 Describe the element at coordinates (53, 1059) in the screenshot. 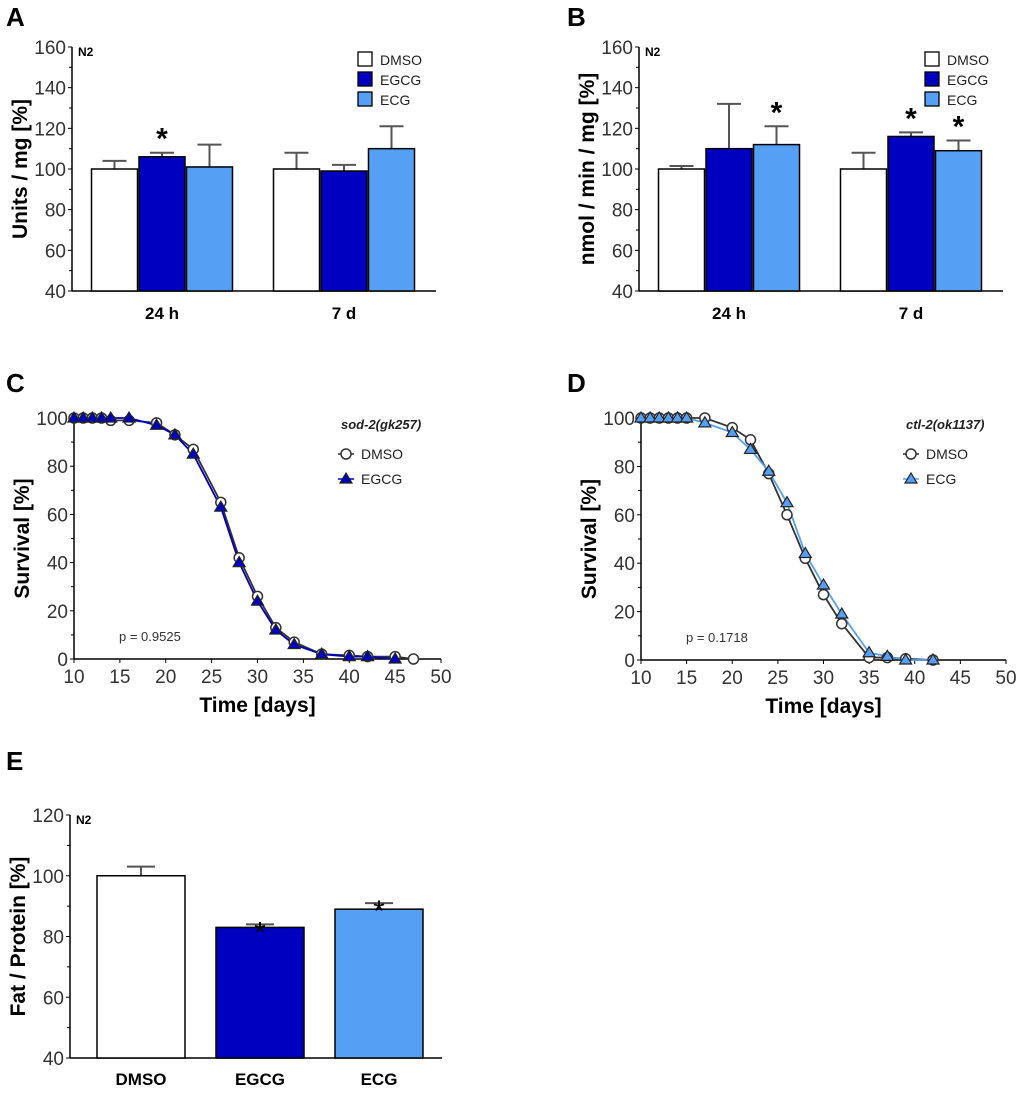

I see `panel-e-y-tick-label: 40` at that location.